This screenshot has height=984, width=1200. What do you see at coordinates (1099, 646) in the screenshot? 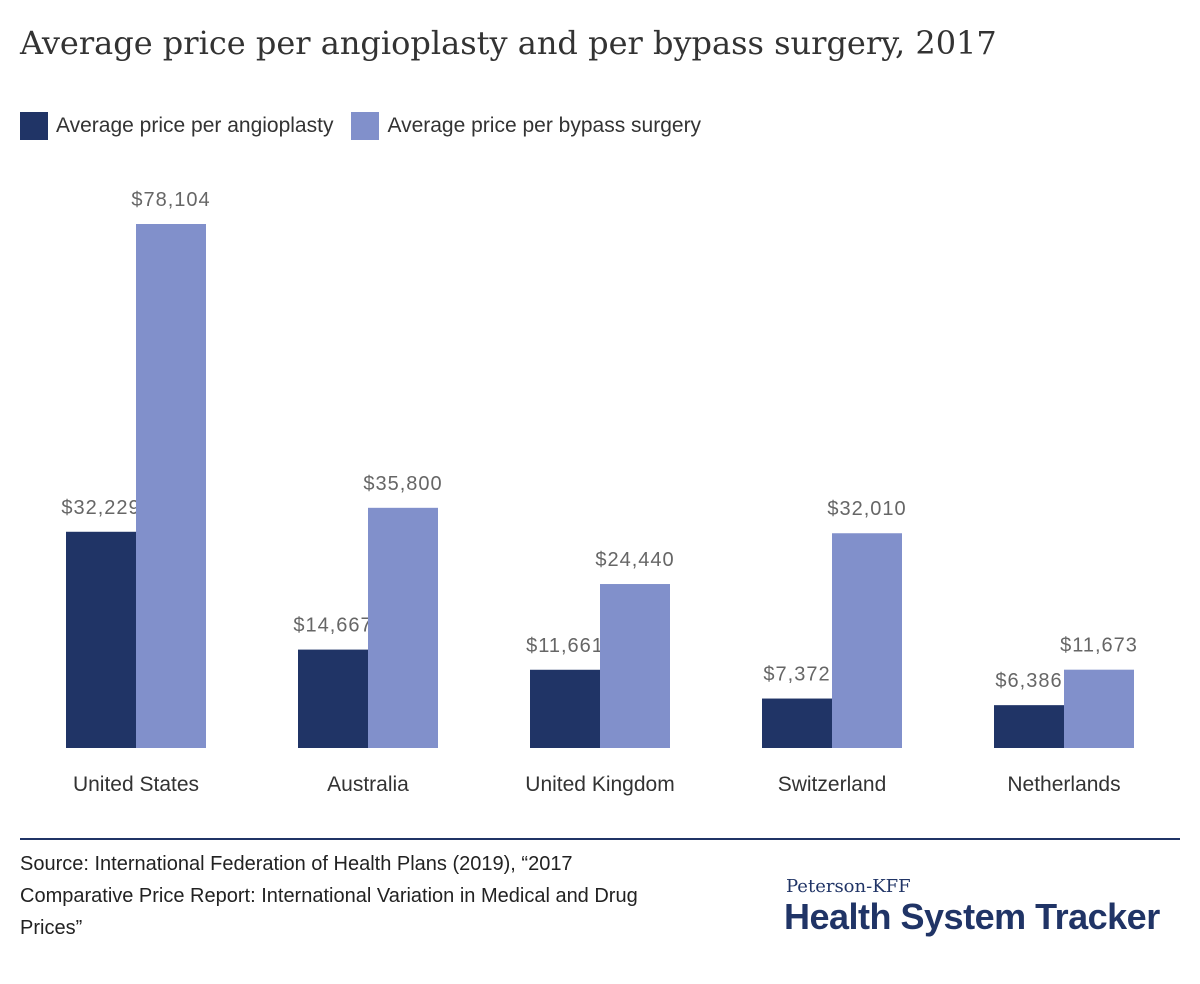
I see `data-label-bypass-4: $11,673` at bounding box center [1099, 646].